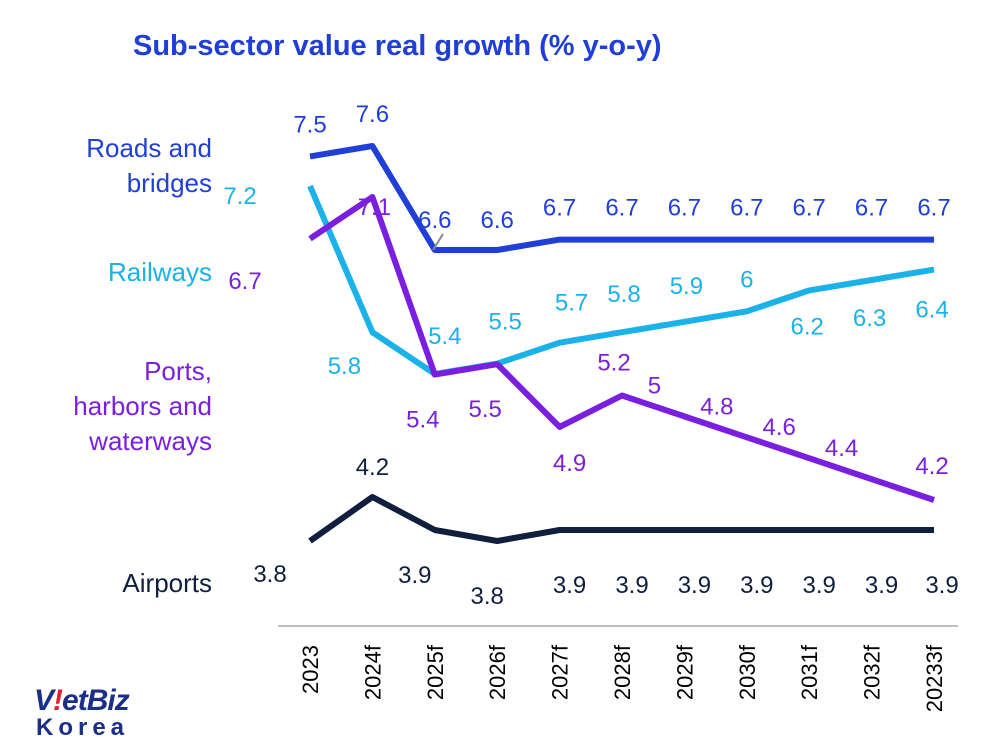 The height and width of the screenshot is (745, 1000). Describe the element at coordinates (622, 672) in the screenshot. I see `x-tick-label: 2028f` at that location.